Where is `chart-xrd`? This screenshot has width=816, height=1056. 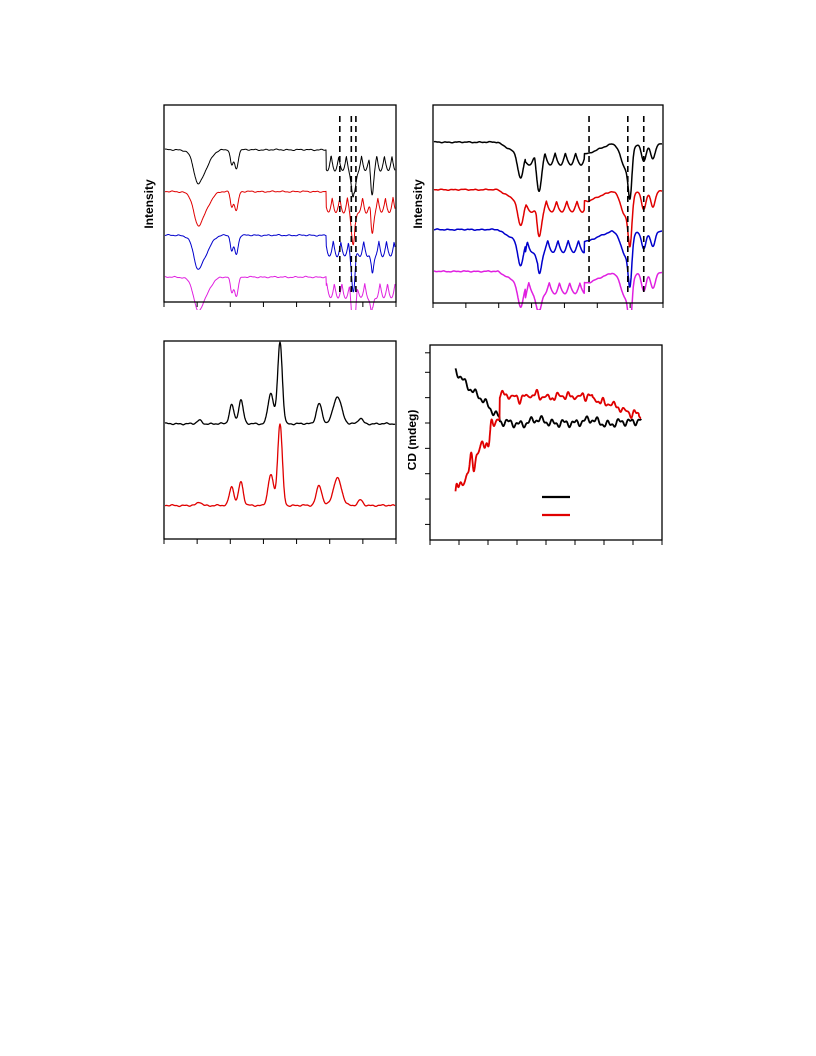 chart-xrd is located at coordinates (280, 442).